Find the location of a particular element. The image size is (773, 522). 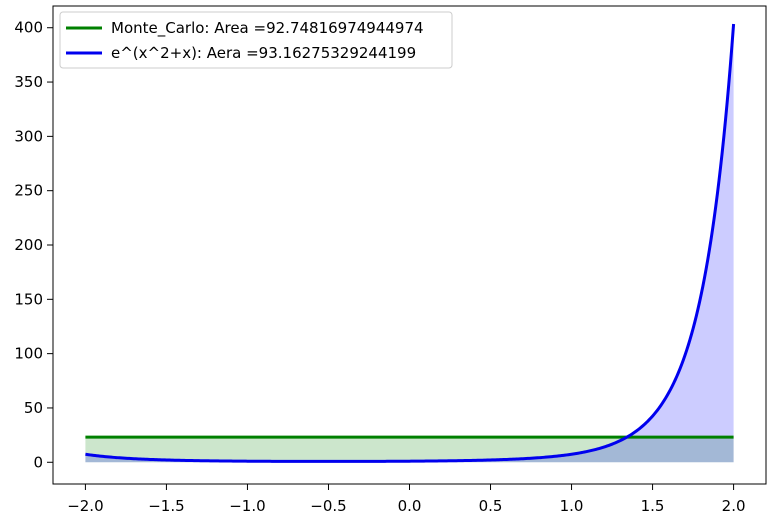

y-axis: 0 50 100 150 200 250 300 350 400 is located at coordinates (33, 245).